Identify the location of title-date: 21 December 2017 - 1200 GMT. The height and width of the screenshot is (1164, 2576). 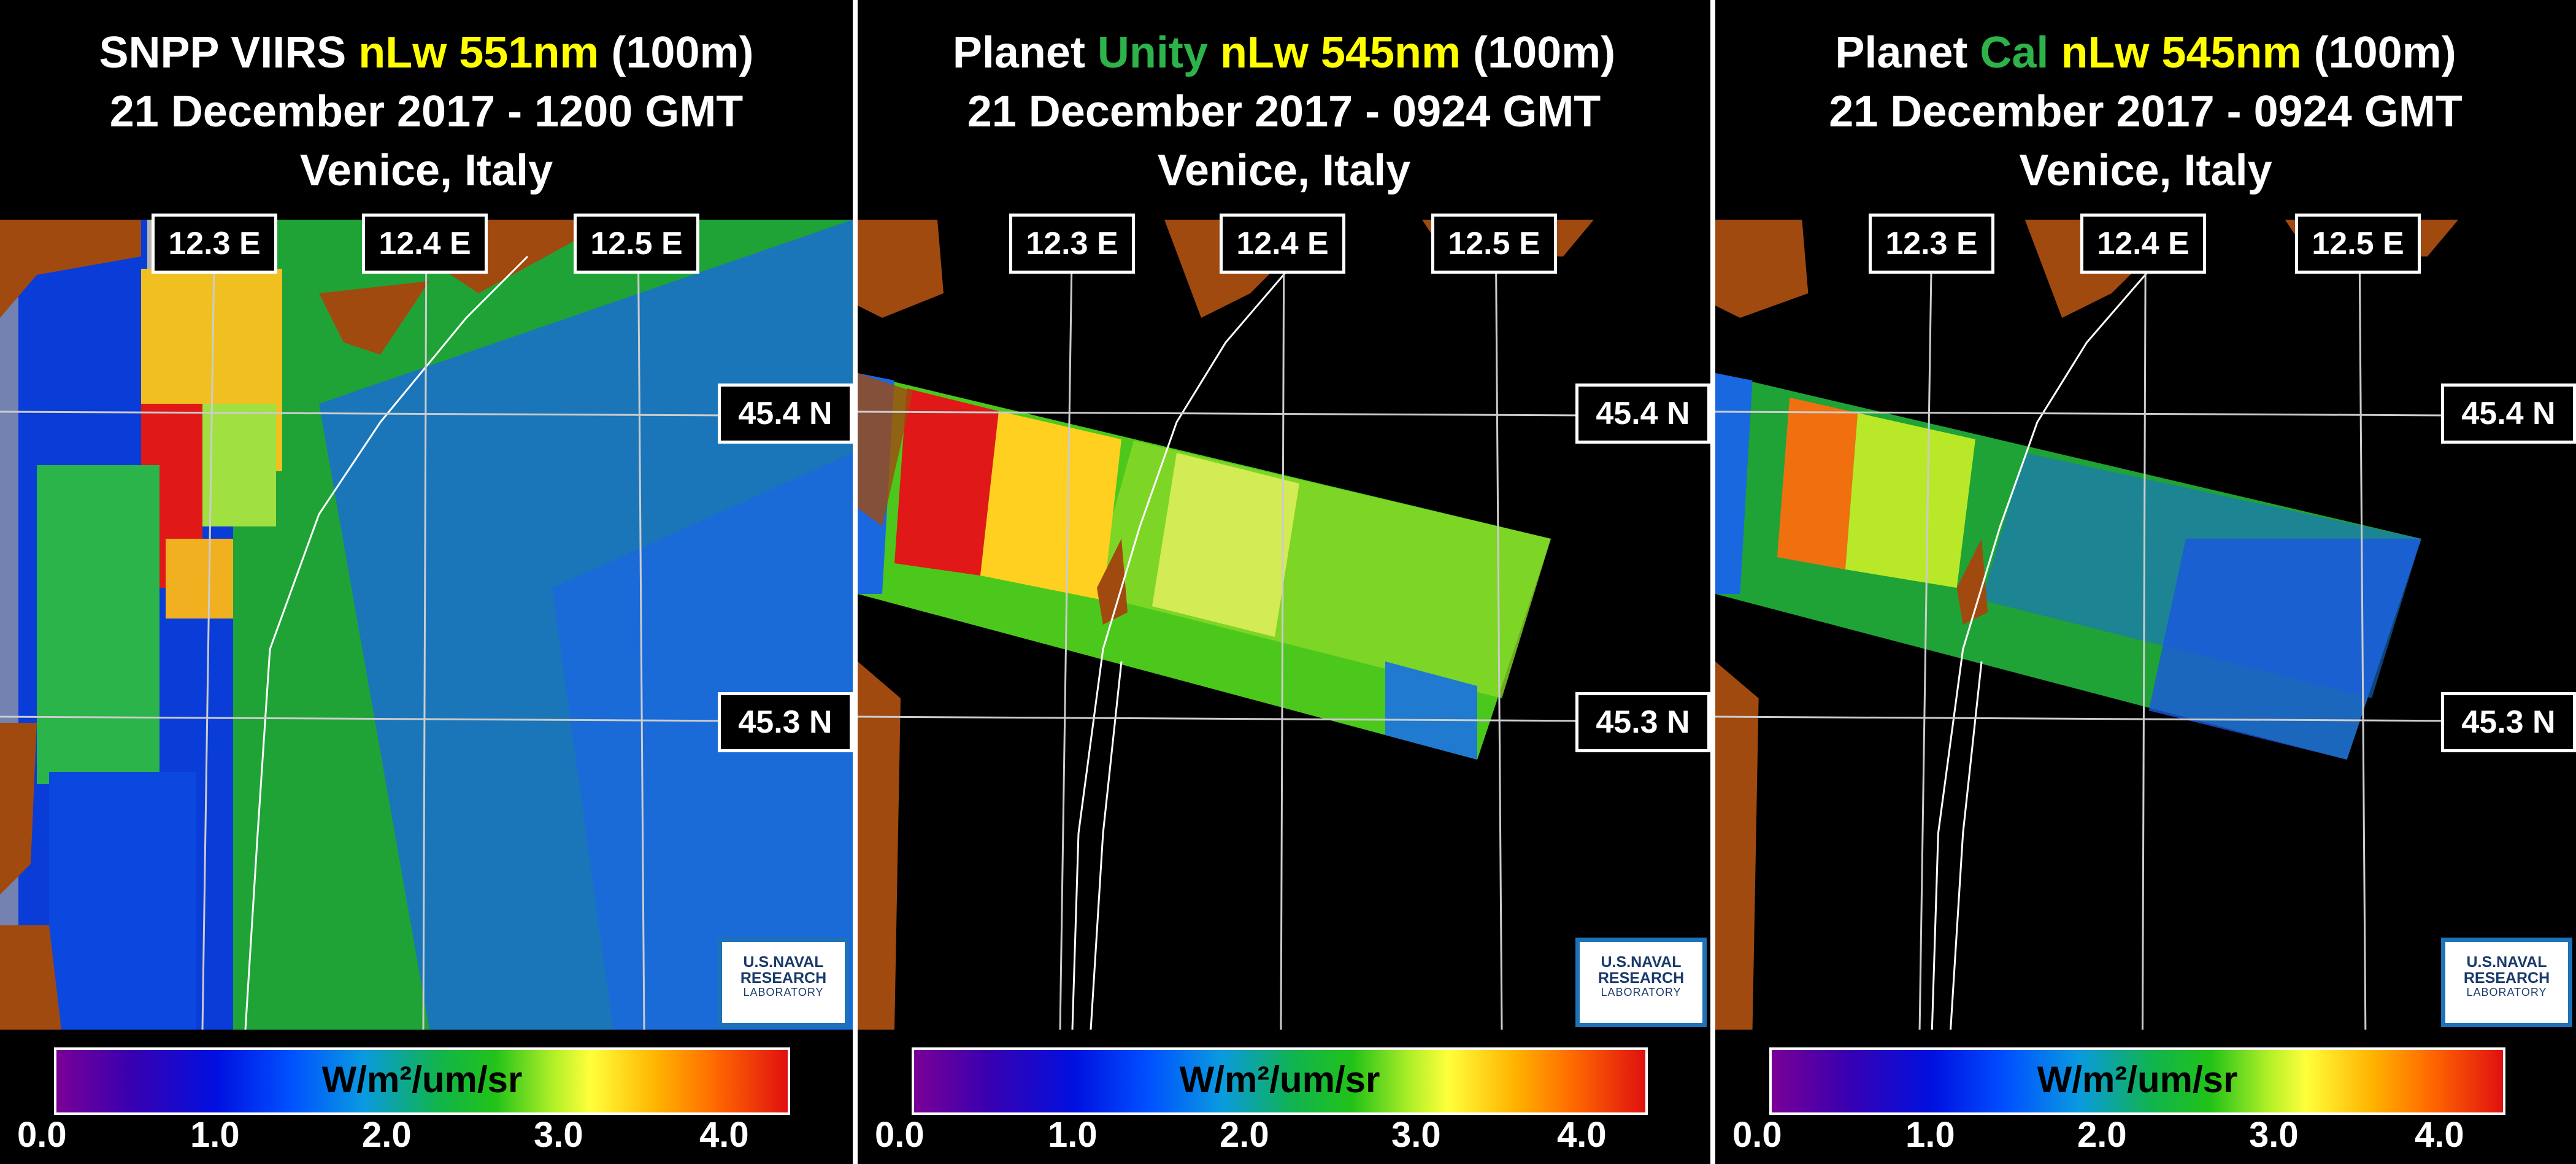
(426, 111).